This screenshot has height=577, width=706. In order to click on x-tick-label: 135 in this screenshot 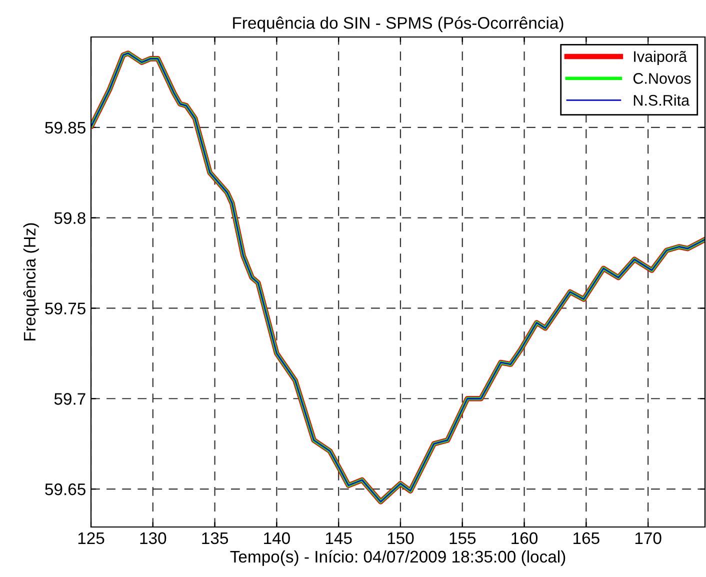, I will do `click(215, 538)`.